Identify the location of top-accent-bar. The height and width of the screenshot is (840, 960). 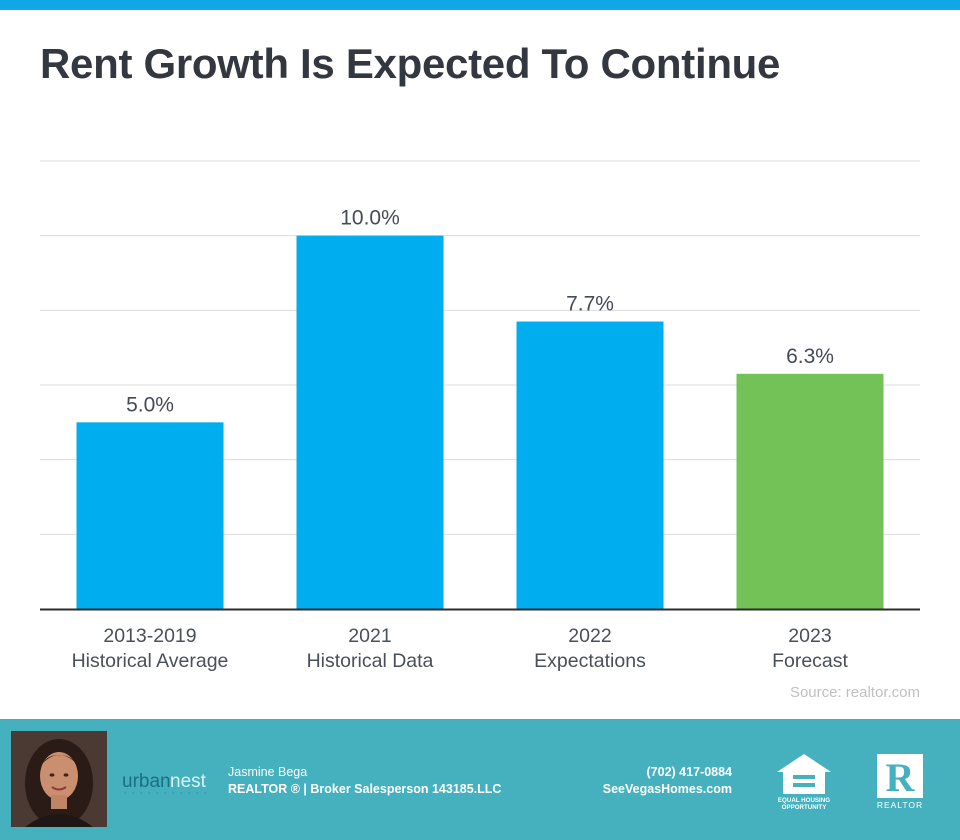
(480, 5).